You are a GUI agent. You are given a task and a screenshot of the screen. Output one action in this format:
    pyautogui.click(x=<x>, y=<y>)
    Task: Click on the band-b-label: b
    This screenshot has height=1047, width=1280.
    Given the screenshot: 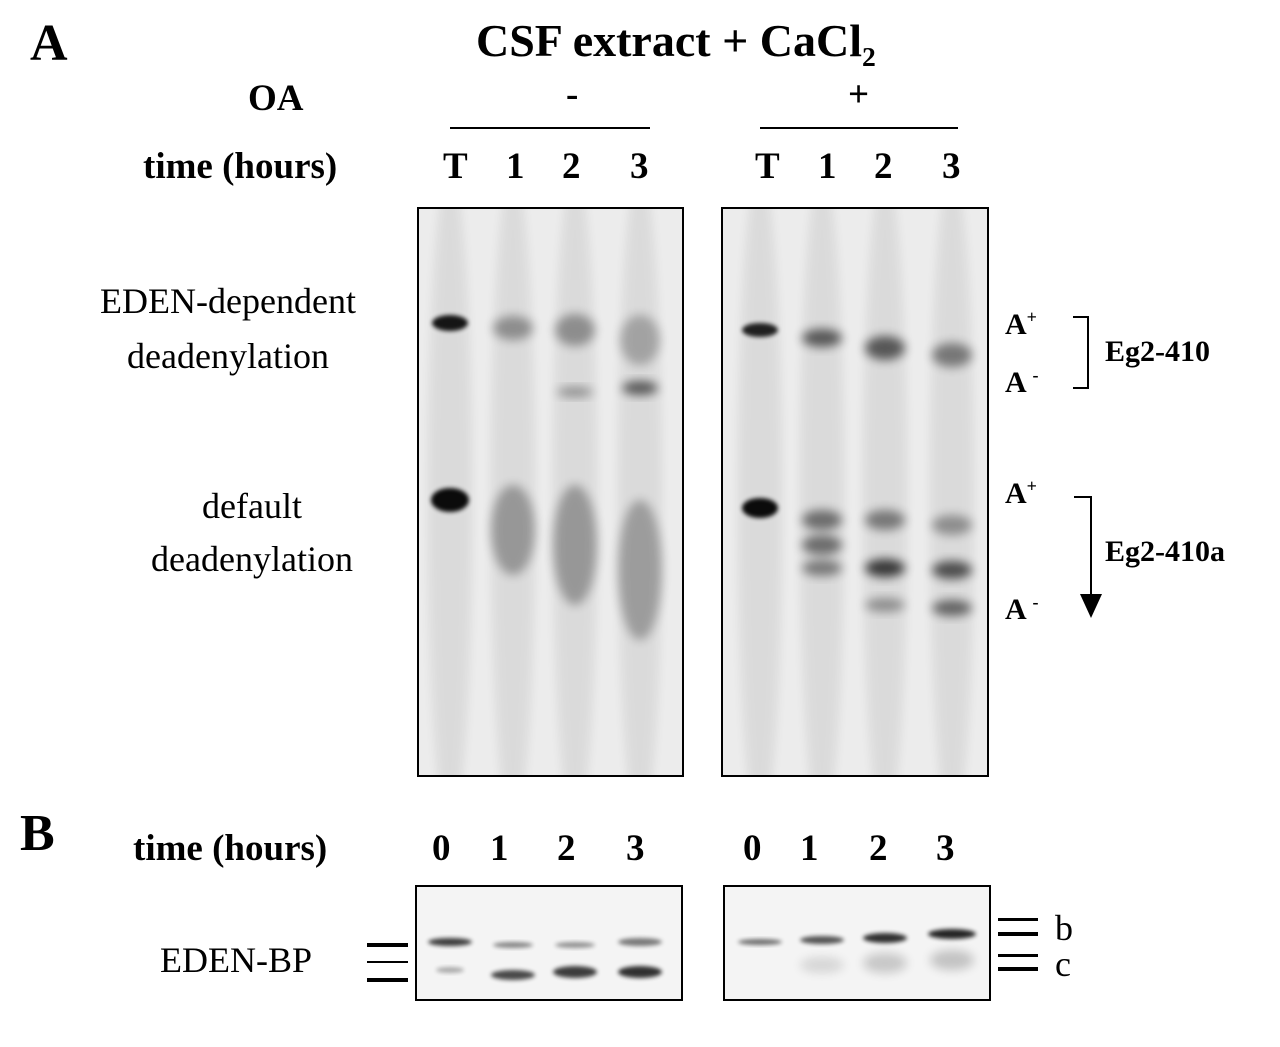 What is the action you would take?
    pyautogui.click(x=1064, y=928)
    